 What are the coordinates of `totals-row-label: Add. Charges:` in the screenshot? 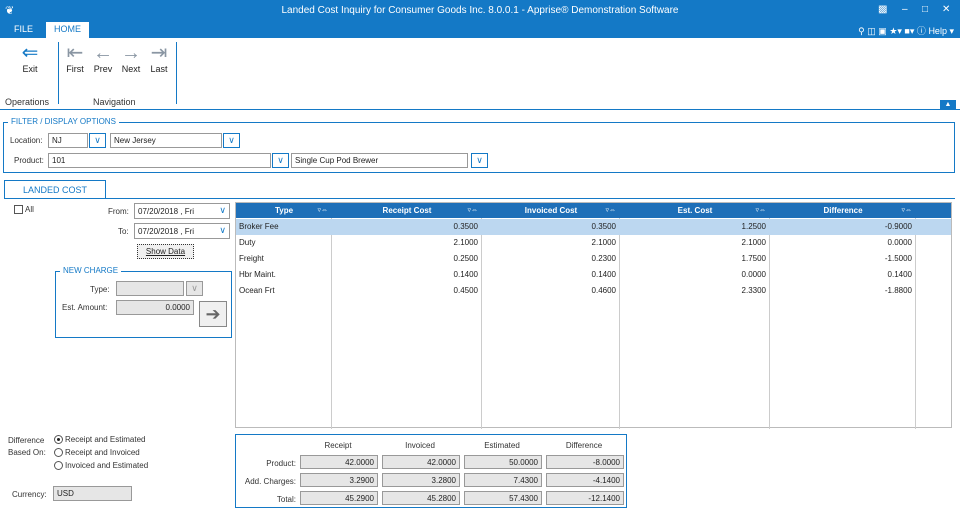 It's located at (270, 481).